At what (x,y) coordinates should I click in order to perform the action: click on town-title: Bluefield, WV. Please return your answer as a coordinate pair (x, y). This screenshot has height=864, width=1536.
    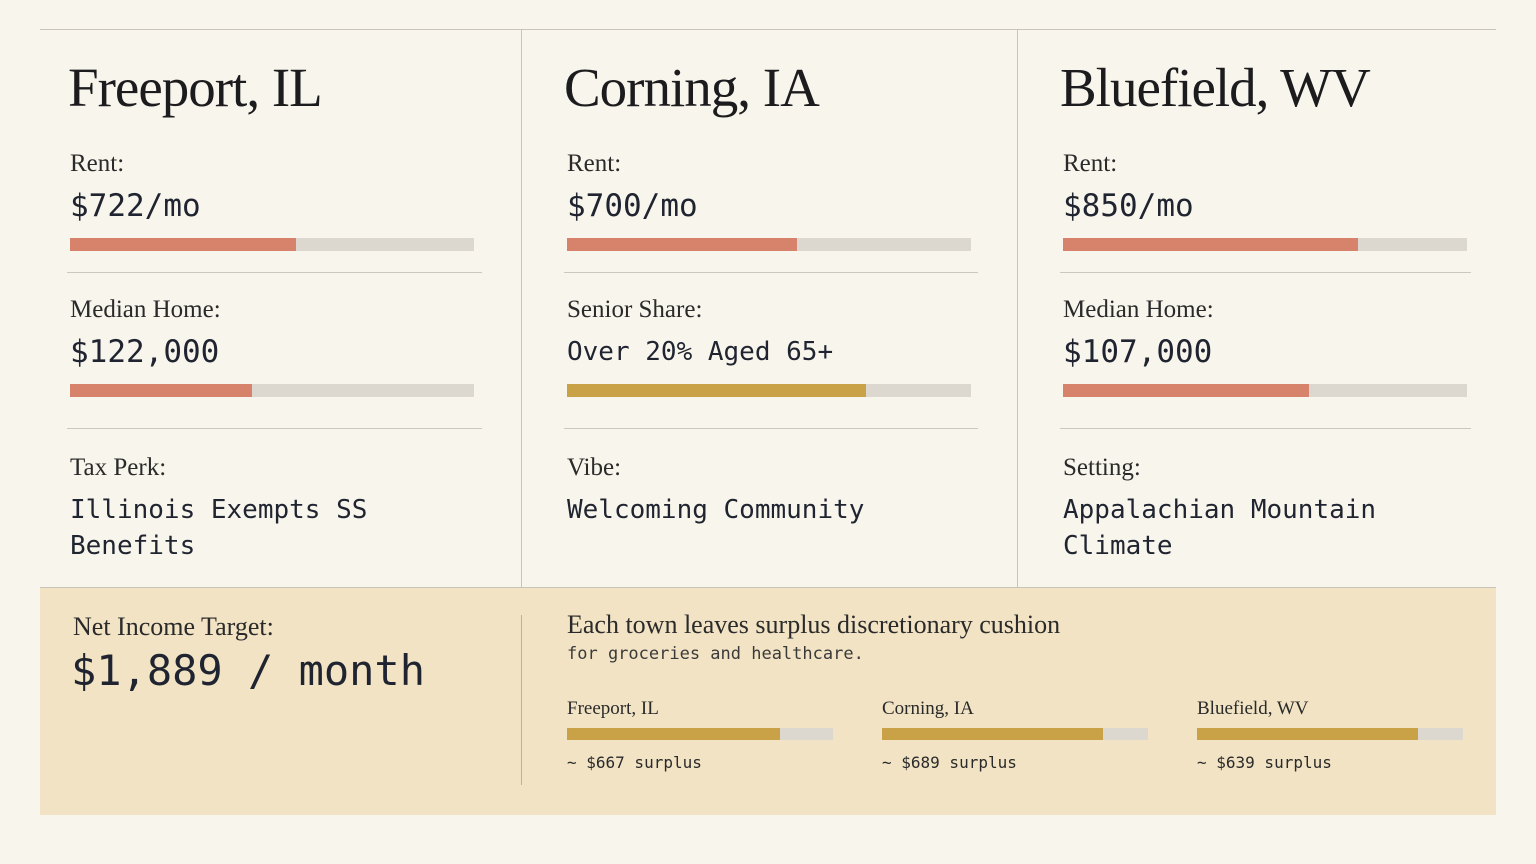
    Looking at the image, I should click on (1215, 87).